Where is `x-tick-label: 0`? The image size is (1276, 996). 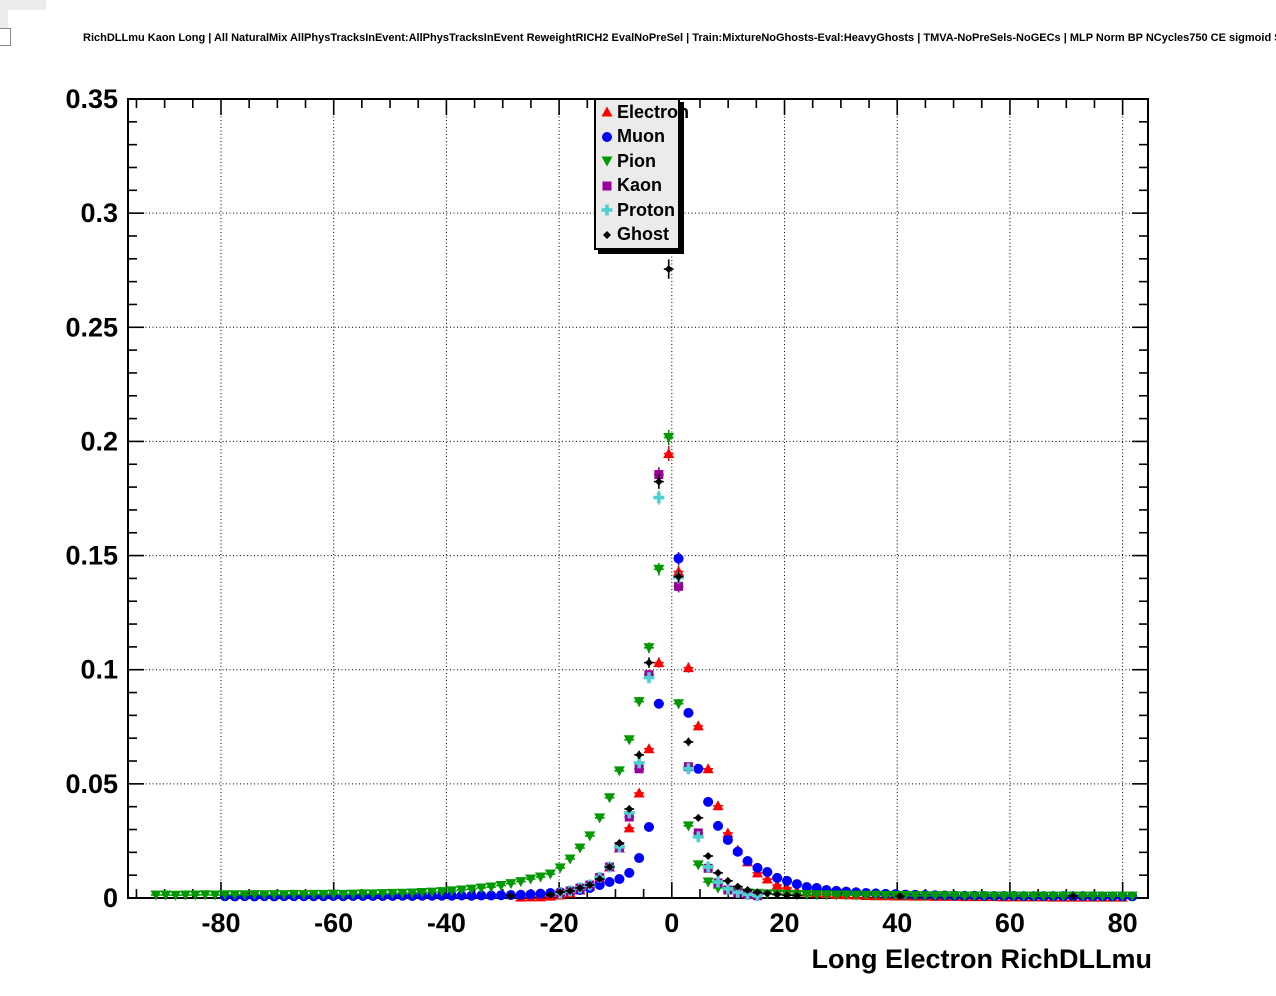
x-tick-label: 0 is located at coordinates (671, 923).